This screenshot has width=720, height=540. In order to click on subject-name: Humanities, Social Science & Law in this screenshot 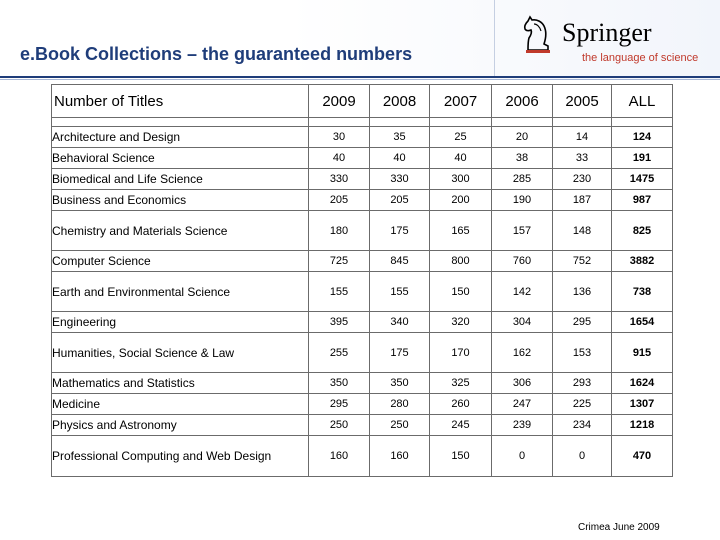, I will do `click(180, 352)`.